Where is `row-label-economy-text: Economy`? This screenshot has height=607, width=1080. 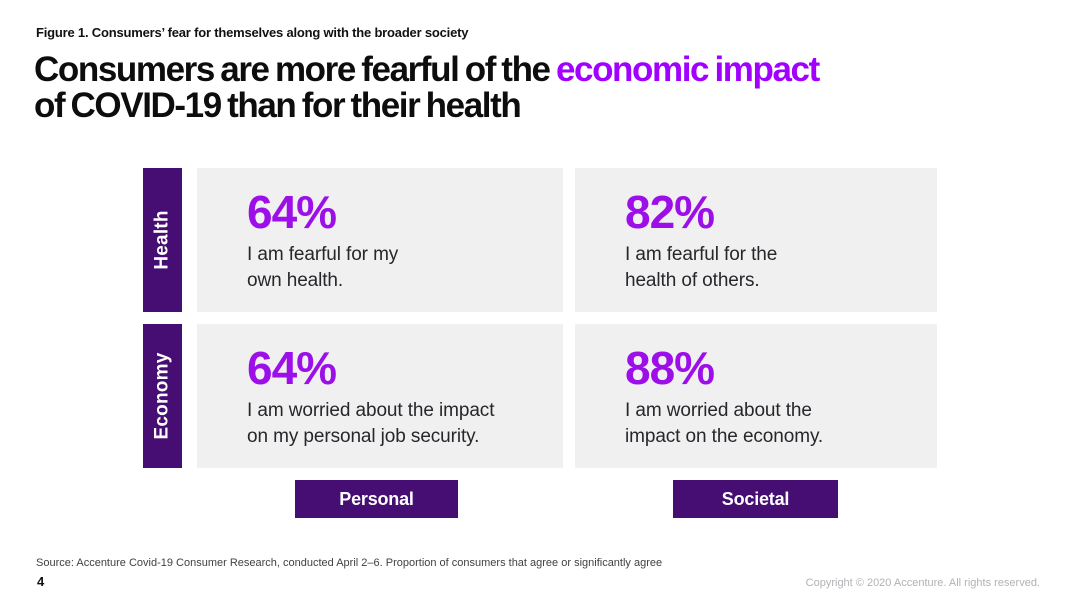
row-label-economy-text: Economy is located at coordinates (162, 396).